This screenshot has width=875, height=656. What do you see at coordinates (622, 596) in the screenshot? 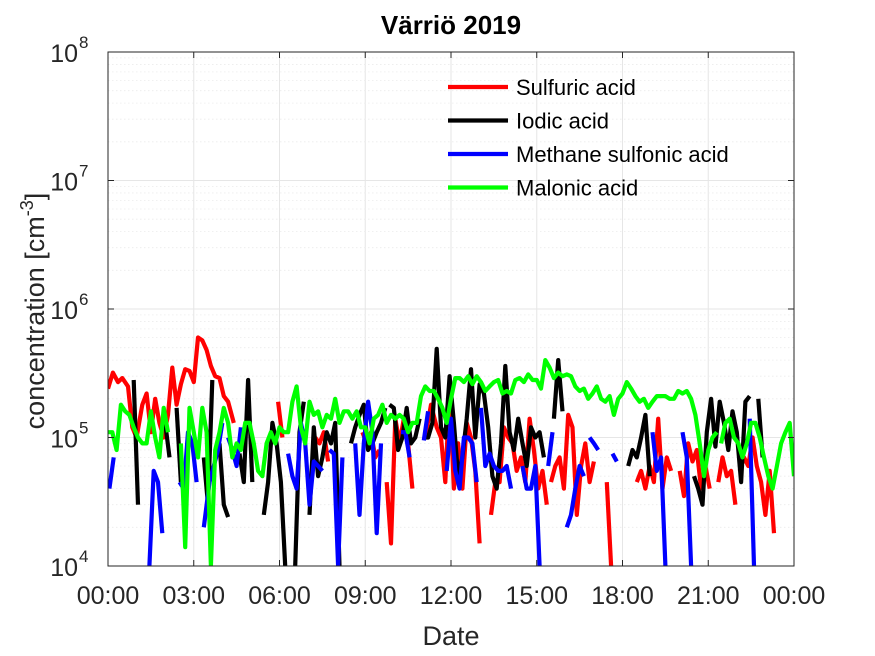
I see `x-tick-label: 18:00` at bounding box center [622, 596].